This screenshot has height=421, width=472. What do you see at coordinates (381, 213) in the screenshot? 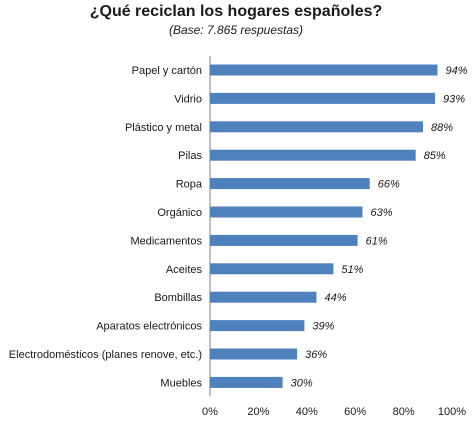
I see `value-label: 63%` at bounding box center [381, 213].